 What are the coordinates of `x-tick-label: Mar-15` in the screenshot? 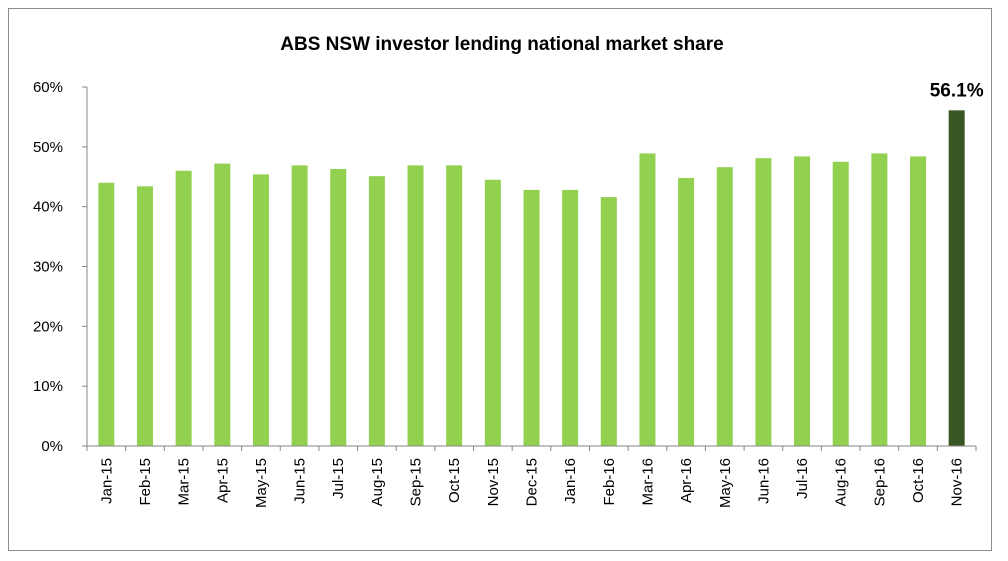 It's located at (184, 482).